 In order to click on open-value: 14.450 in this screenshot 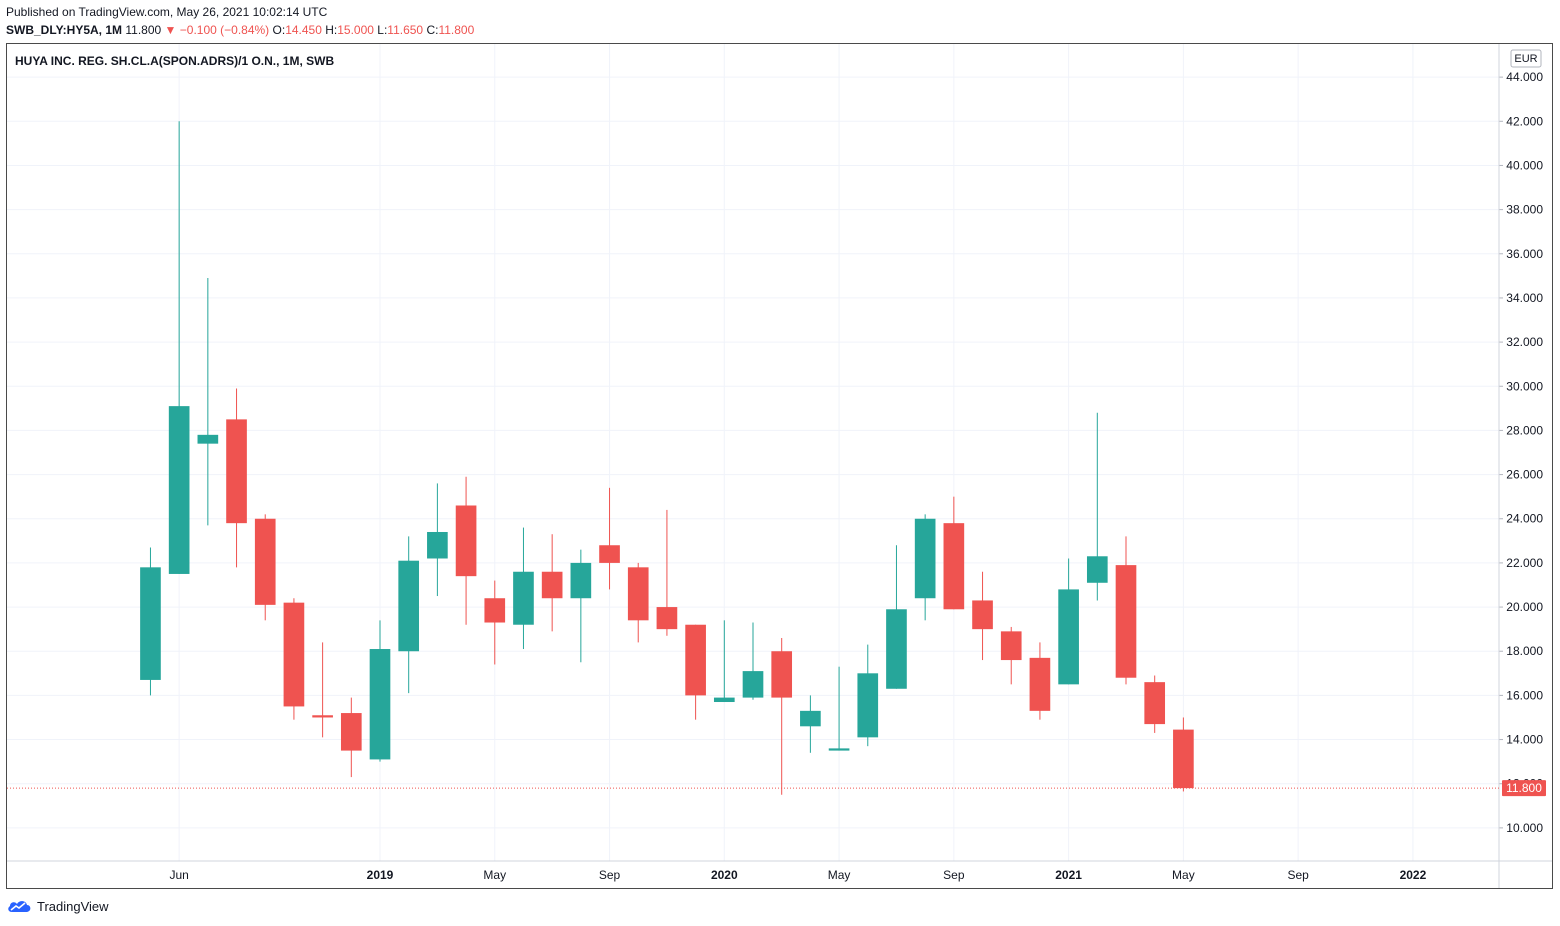, I will do `click(303, 30)`.